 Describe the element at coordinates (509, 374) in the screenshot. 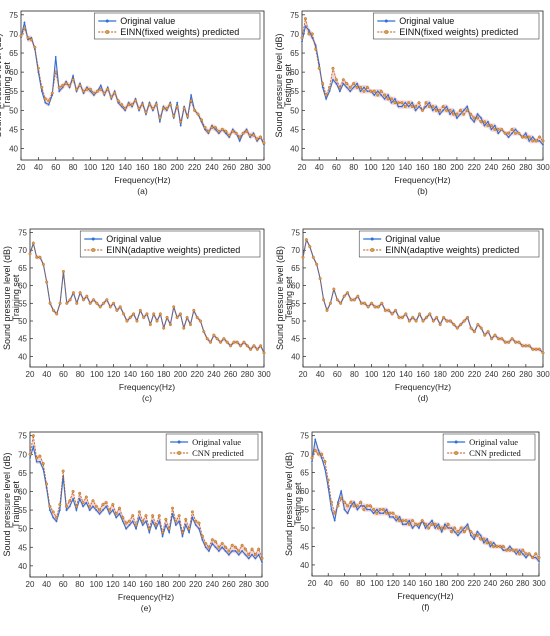

I see `x-tick-label: 260` at that location.